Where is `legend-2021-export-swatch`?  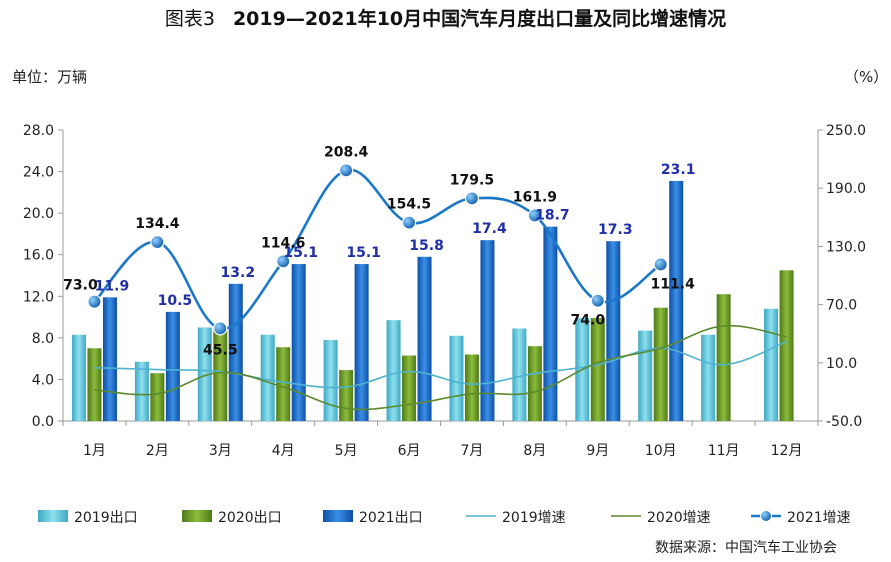
legend-2021-export-swatch is located at coordinates (338, 516).